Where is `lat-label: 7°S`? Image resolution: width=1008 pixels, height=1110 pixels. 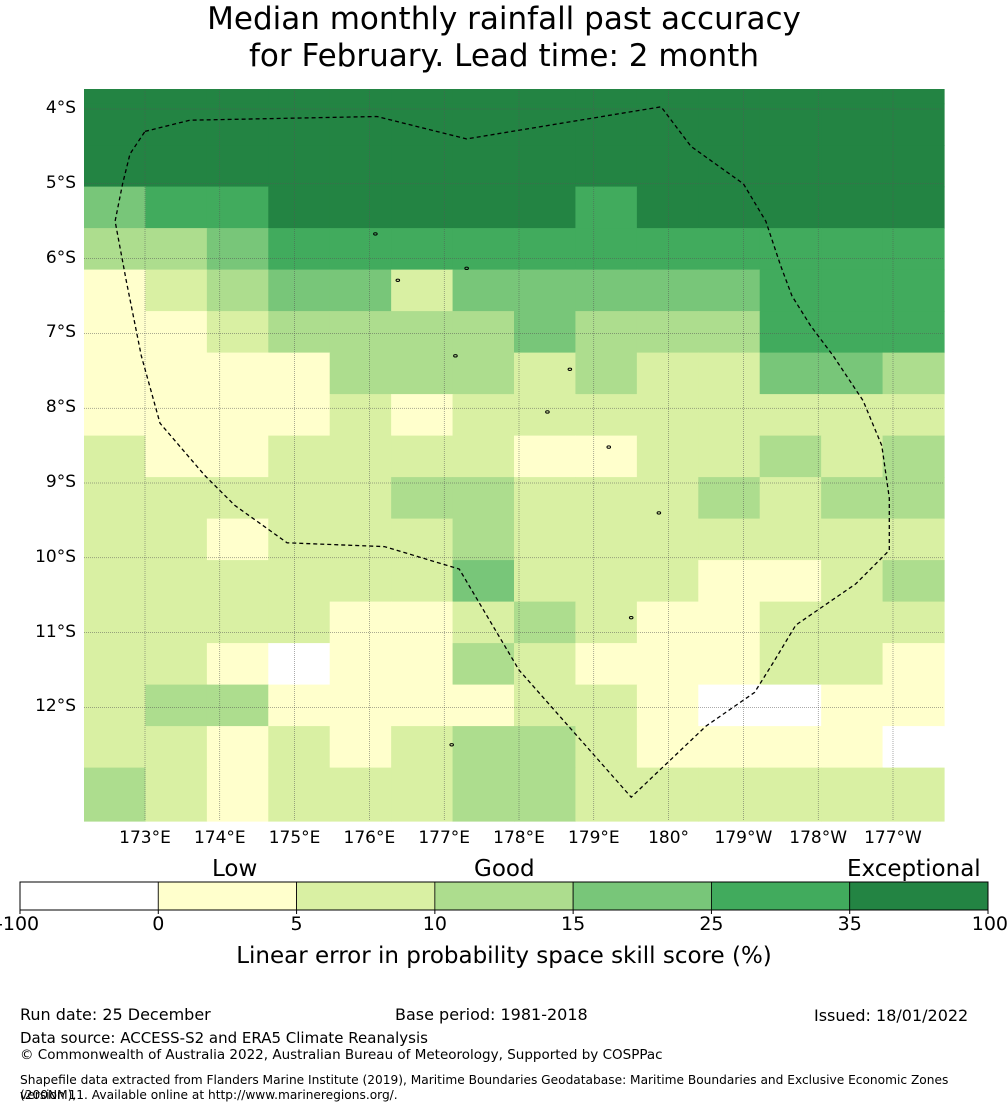 lat-label: 7°S is located at coordinates (60, 332).